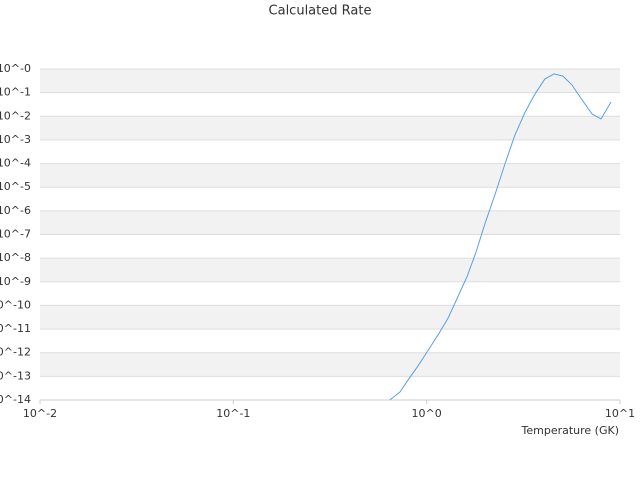 This screenshot has width=640, height=480. I want to click on y-tick-label: 10^-10, so click(15, 304).